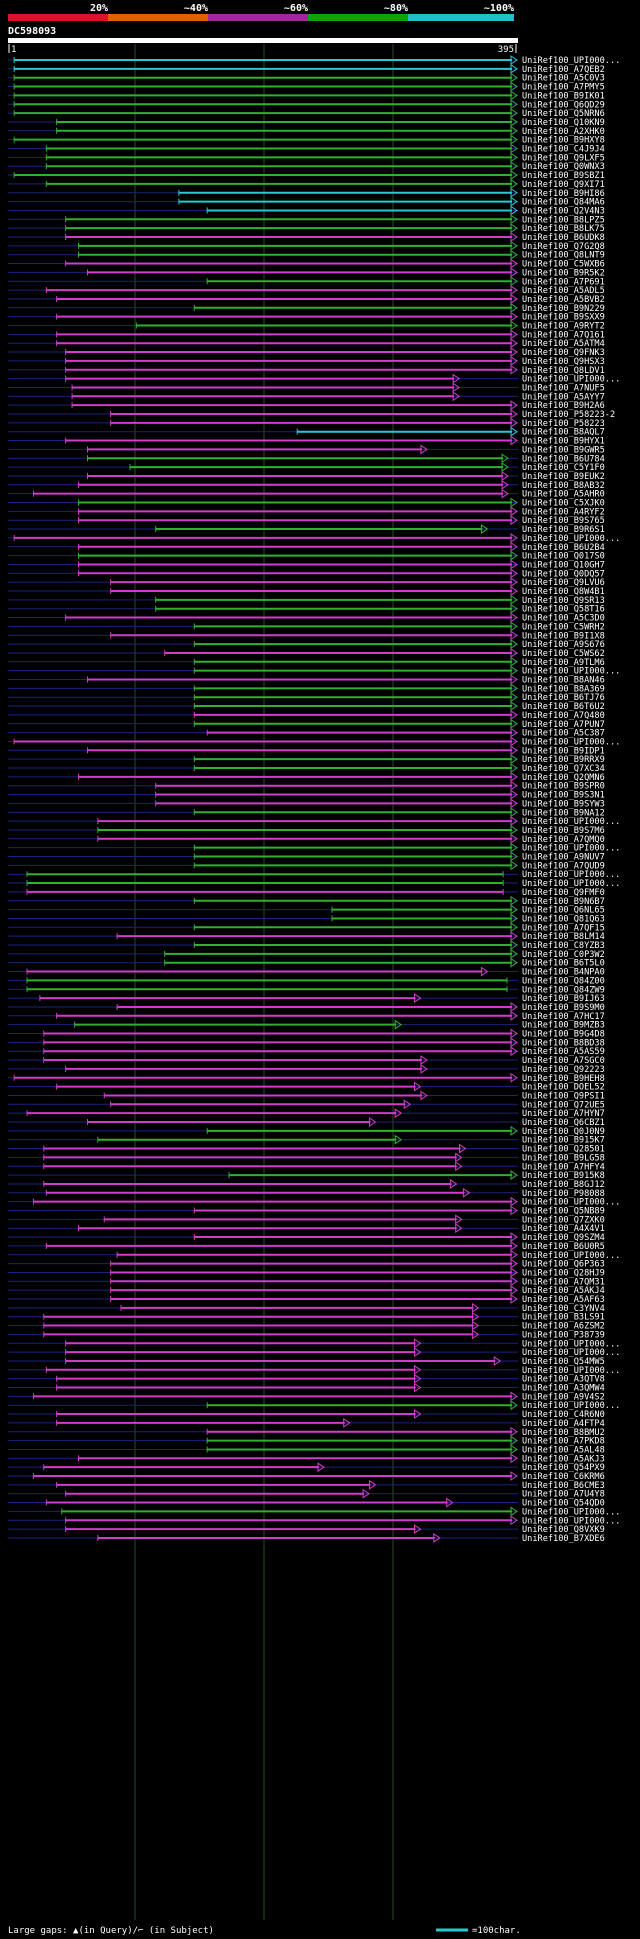 Image resolution: width=640 pixels, height=1939 pixels. I want to click on hit-row: UniRef100_A5ADL5, so click(306, 290).